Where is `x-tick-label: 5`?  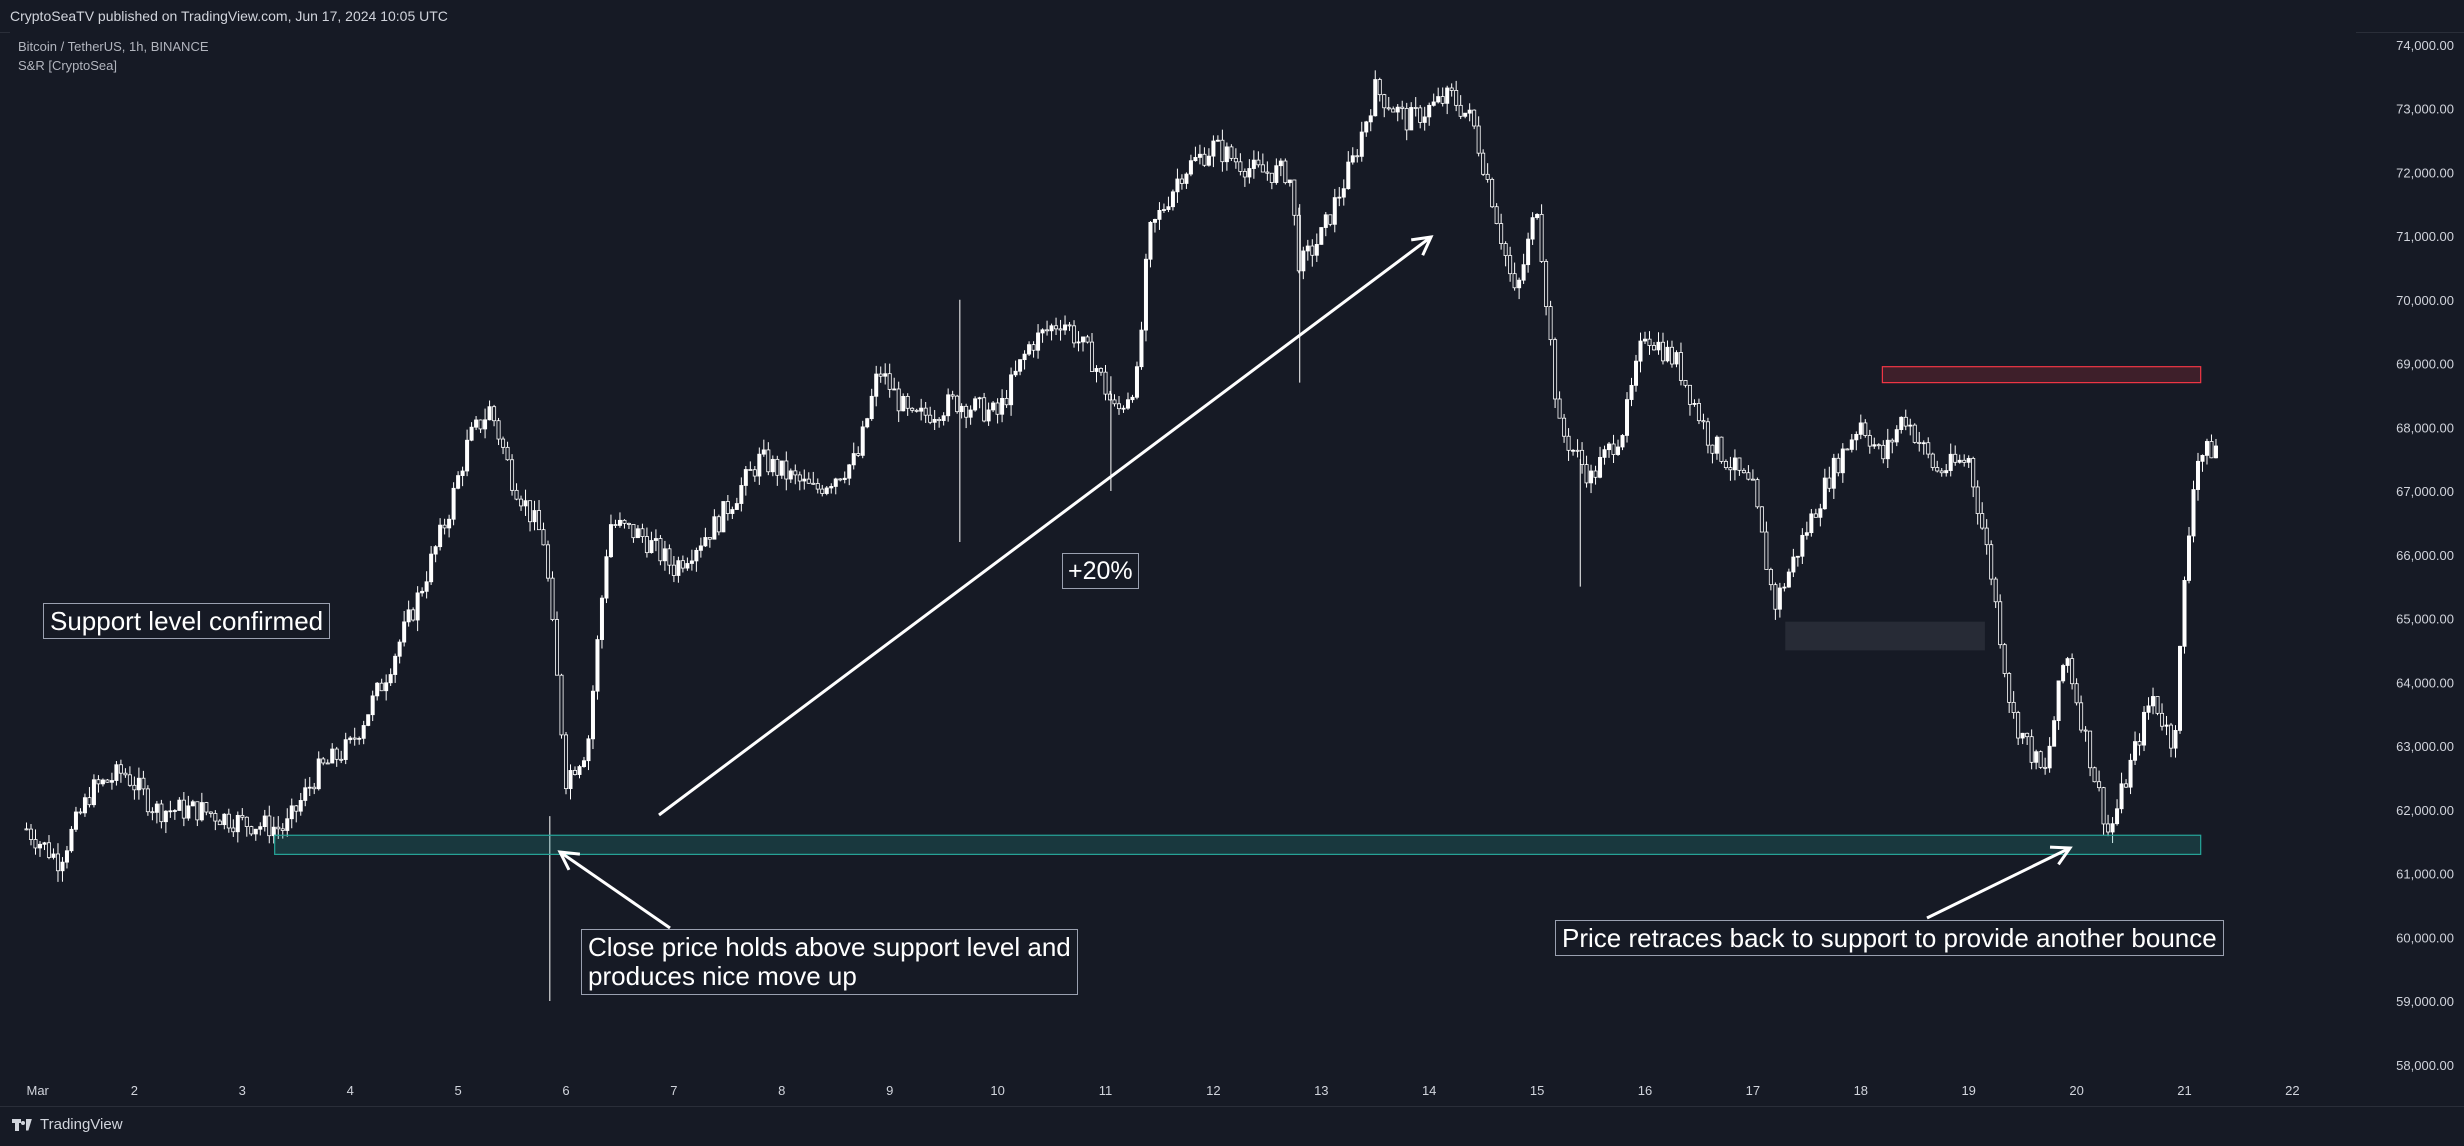 x-tick-label: 5 is located at coordinates (457, 1090).